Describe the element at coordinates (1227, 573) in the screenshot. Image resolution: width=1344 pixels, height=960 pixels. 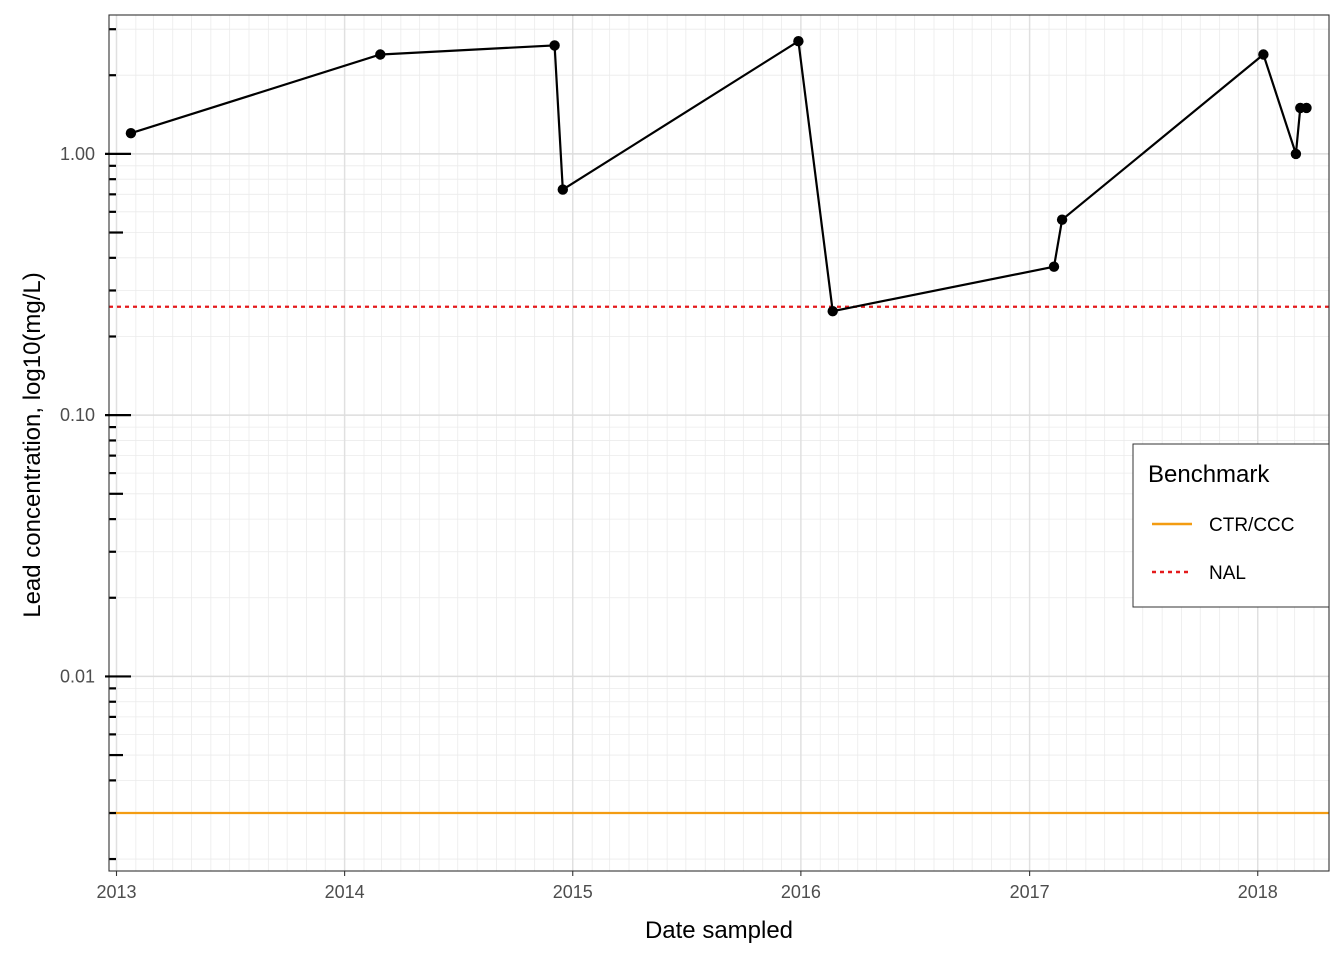
I see `legend-label: NAL` at that location.